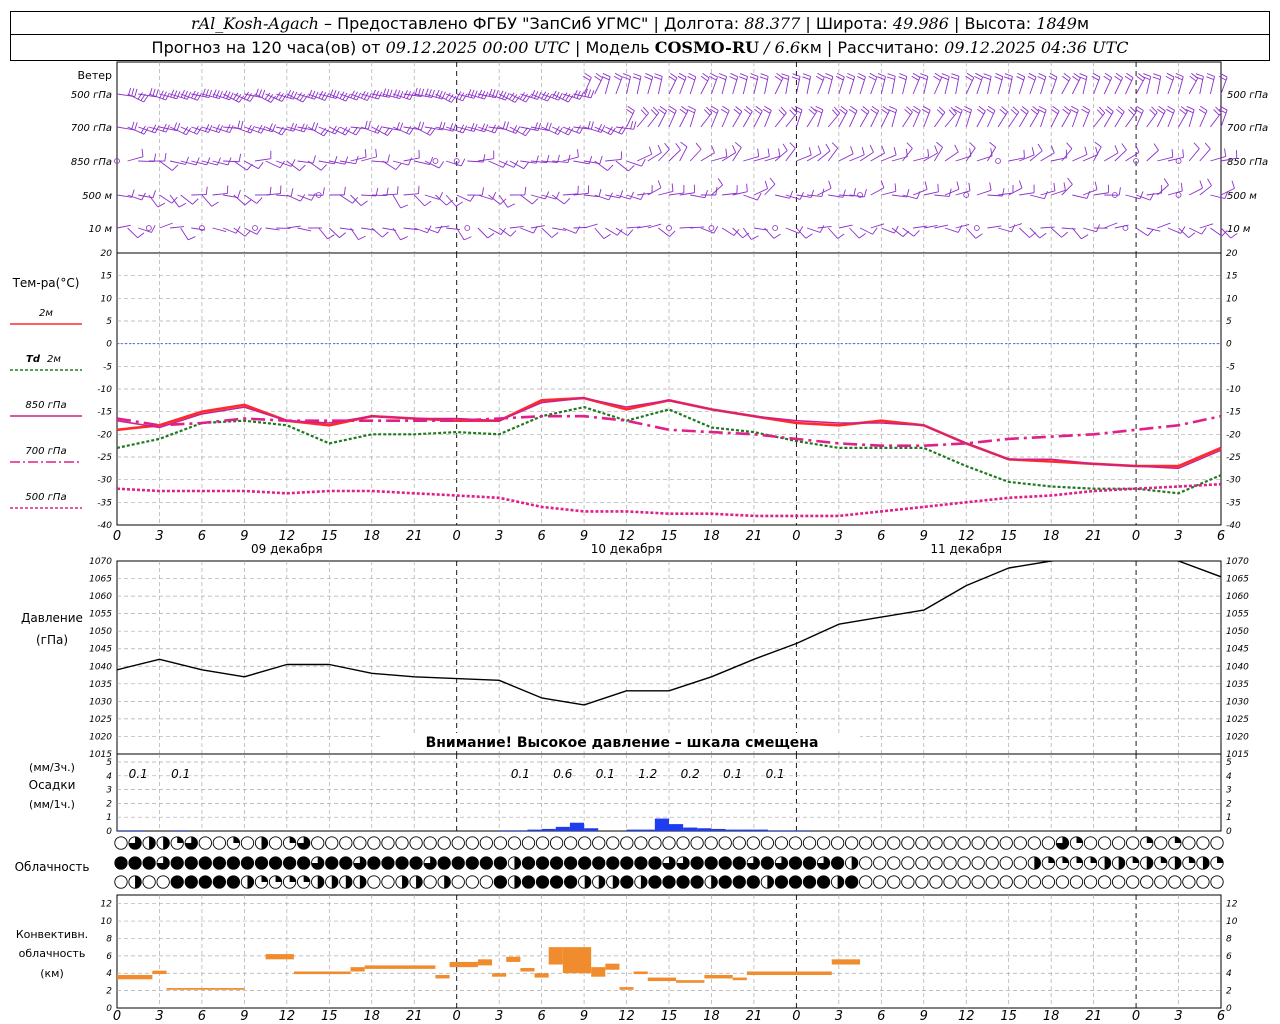 The image size is (1280, 1024). What do you see at coordinates (109, 992) in the screenshot?
I see `conv-tick-left: 2` at bounding box center [109, 992].